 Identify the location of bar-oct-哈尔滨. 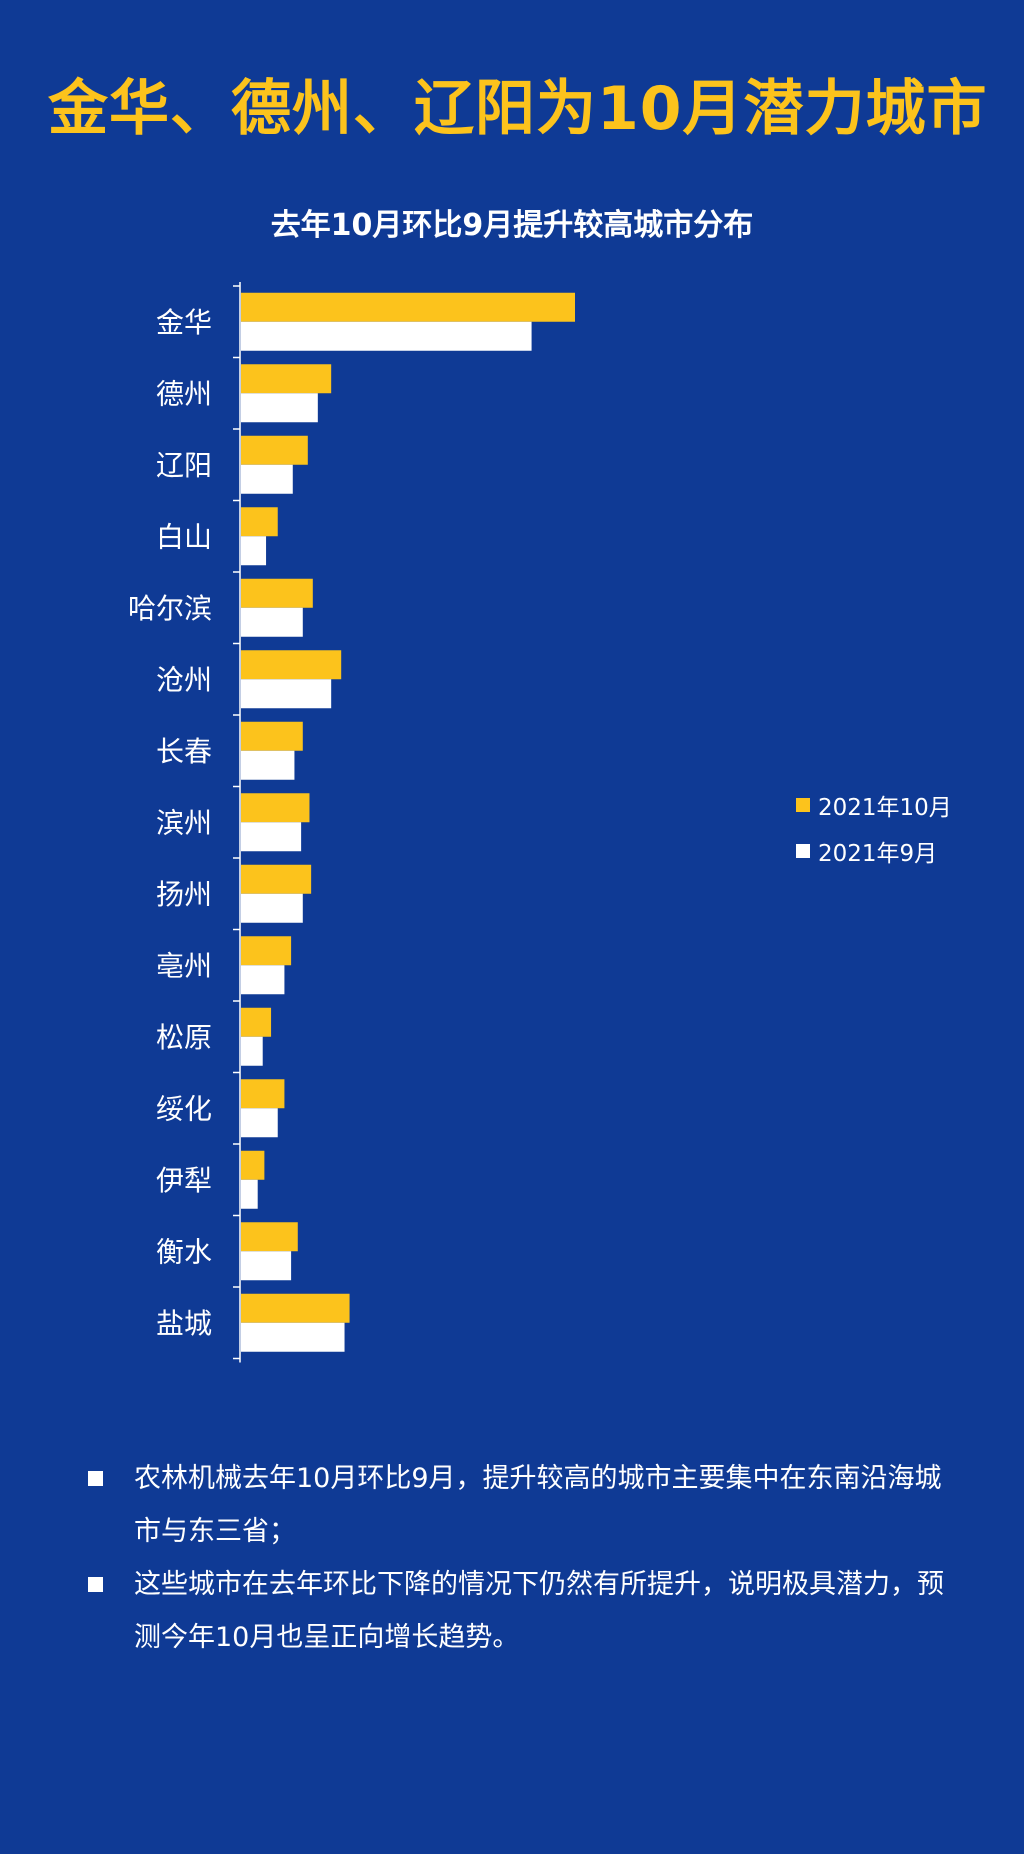
(277, 593).